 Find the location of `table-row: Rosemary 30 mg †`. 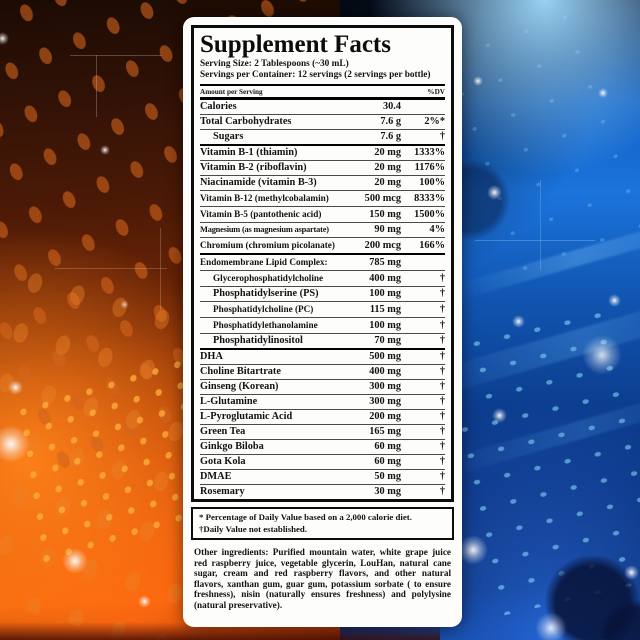

table-row: Rosemary 30 mg † is located at coordinates (322, 491).